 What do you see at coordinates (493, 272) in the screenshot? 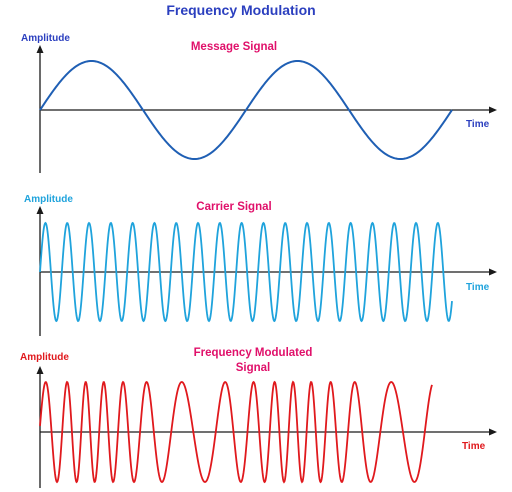
I see `carrier-x-axis-arrow` at bounding box center [493, 272].